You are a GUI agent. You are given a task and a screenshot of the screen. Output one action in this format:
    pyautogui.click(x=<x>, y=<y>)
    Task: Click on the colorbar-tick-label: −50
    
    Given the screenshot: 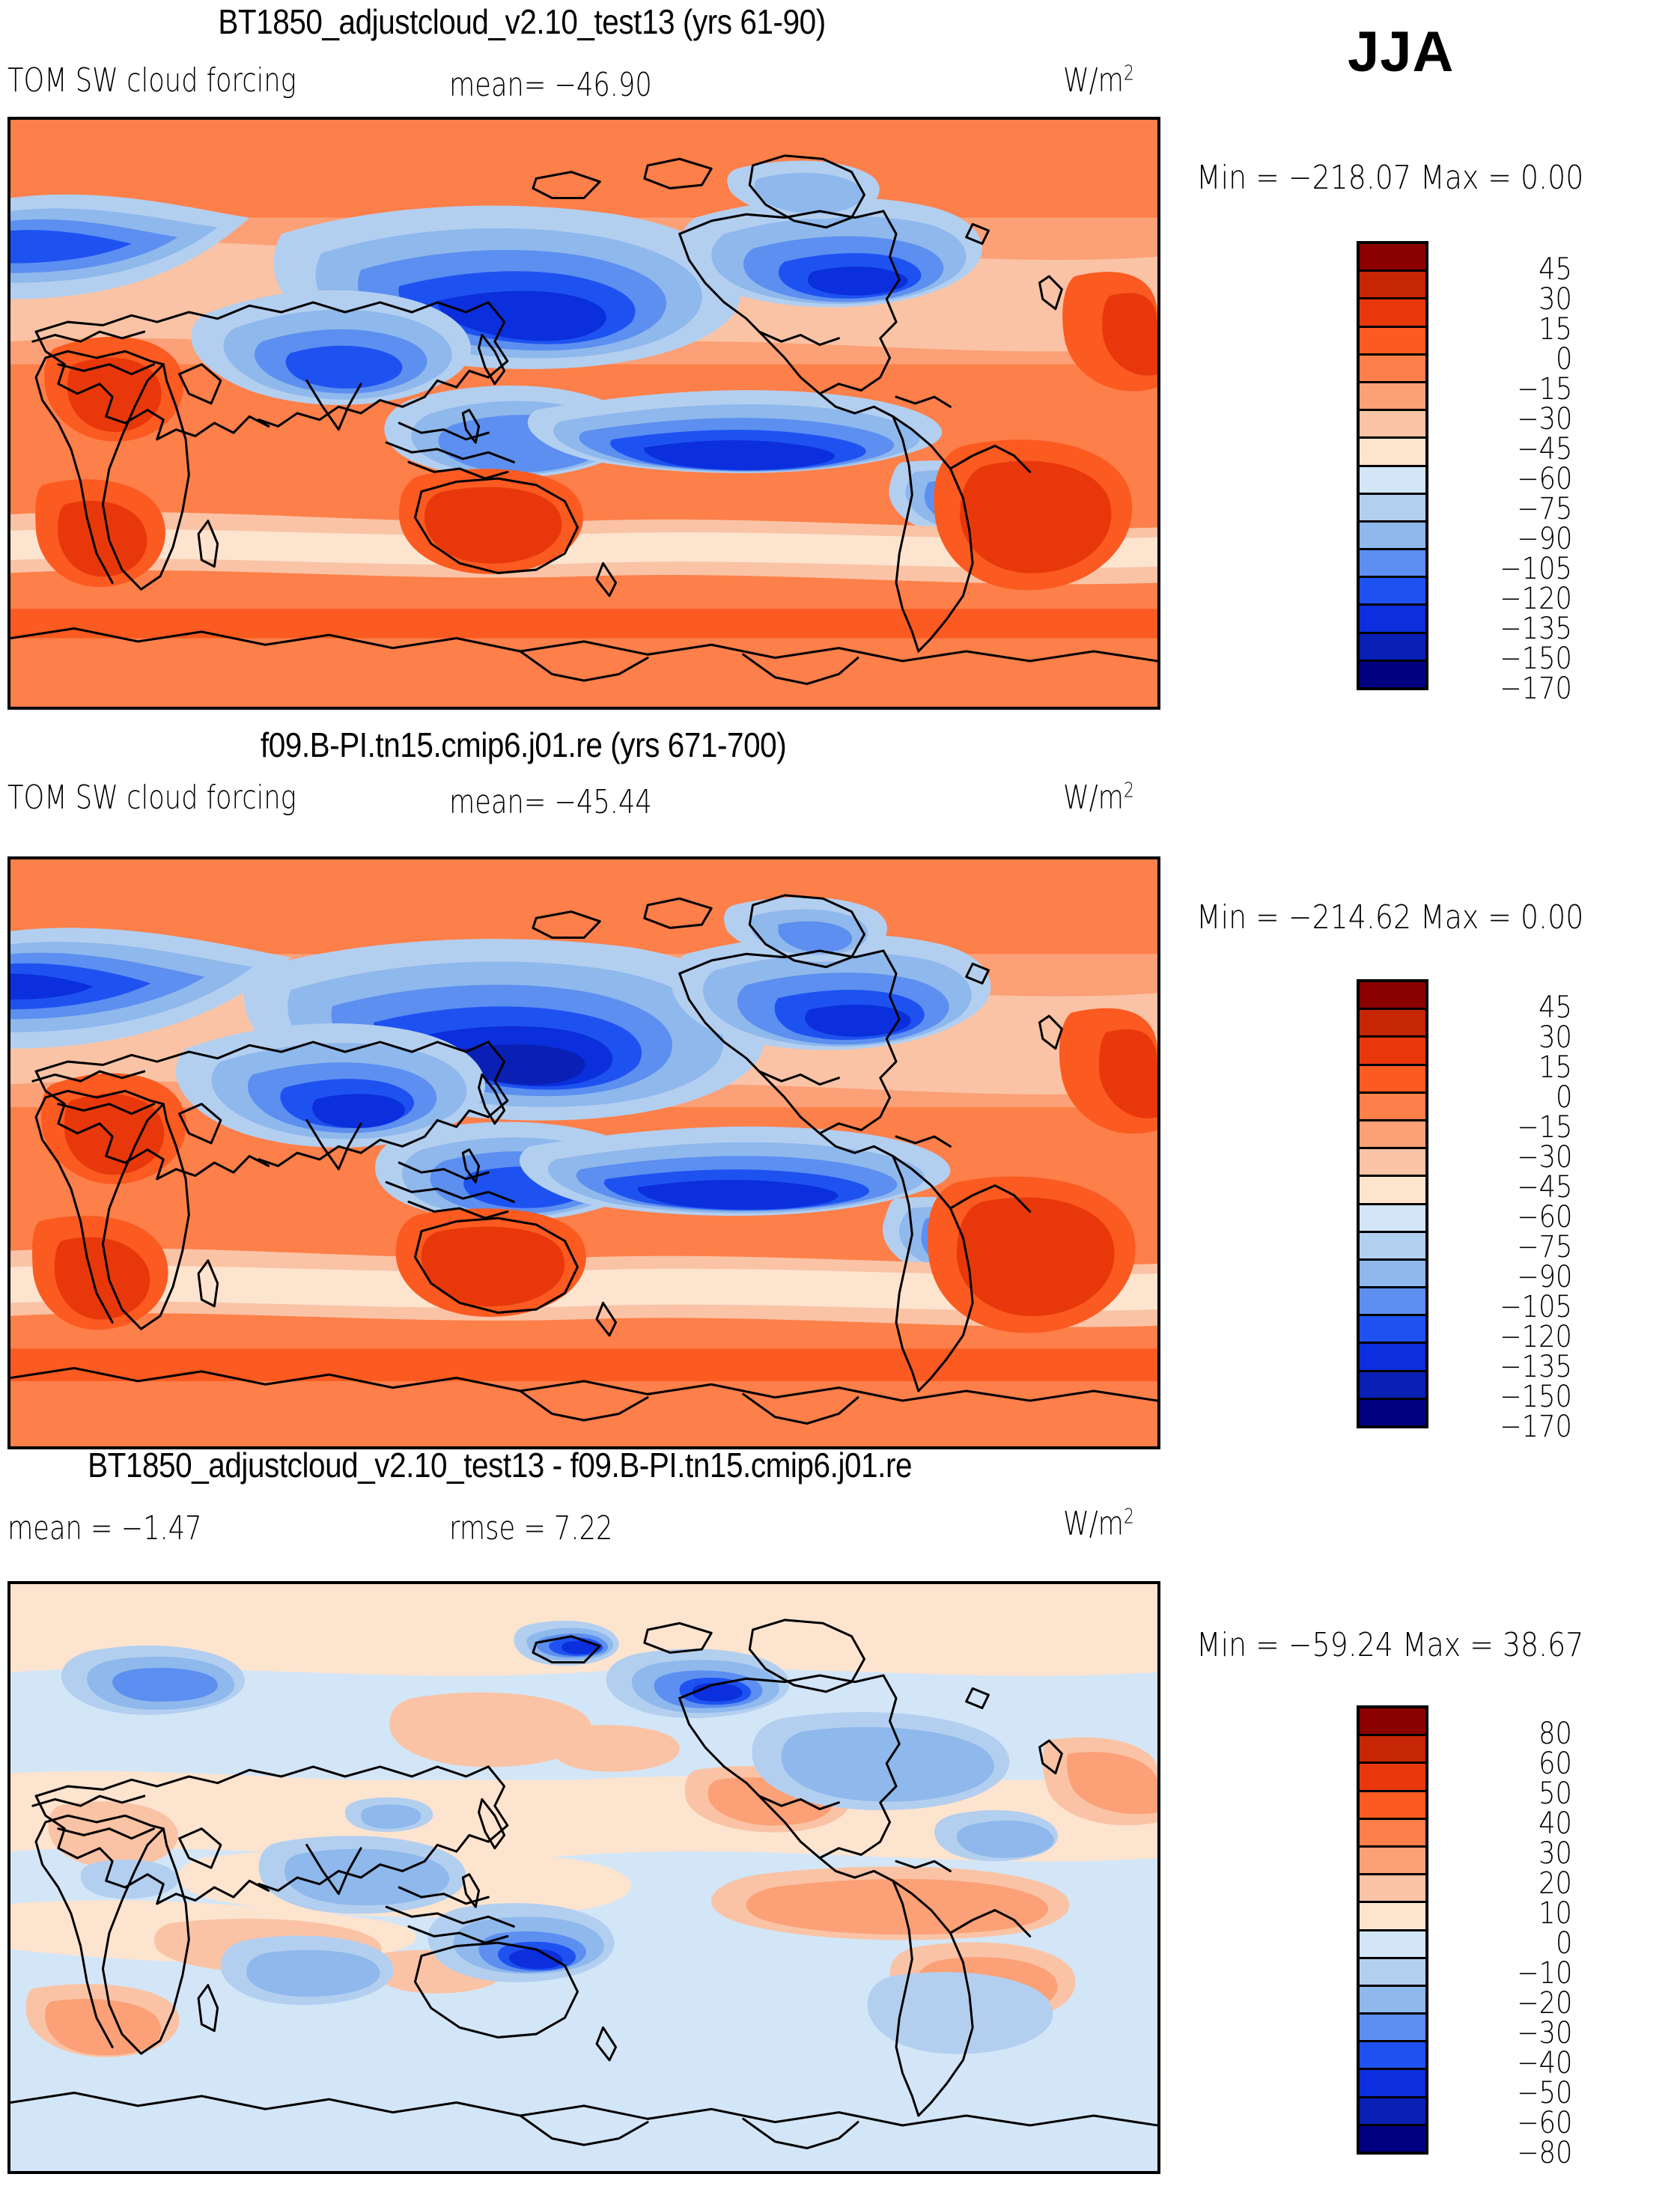 What is the action you would take?
    pyautogui.click(x=1544, y=2093)
    